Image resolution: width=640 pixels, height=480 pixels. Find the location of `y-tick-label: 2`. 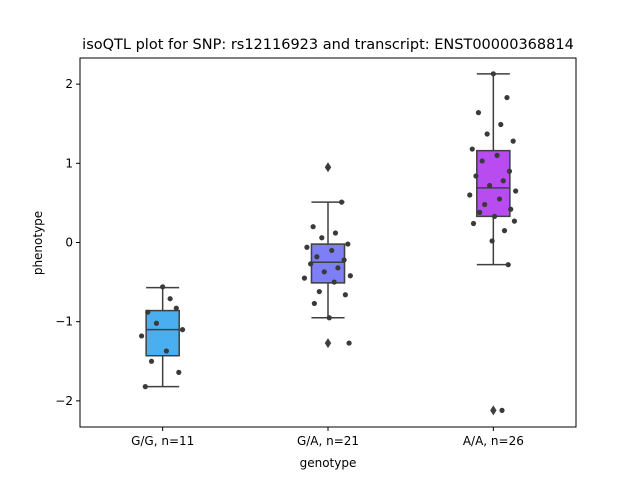

y-tick-label: 2 is located at coordinates (69, 84).